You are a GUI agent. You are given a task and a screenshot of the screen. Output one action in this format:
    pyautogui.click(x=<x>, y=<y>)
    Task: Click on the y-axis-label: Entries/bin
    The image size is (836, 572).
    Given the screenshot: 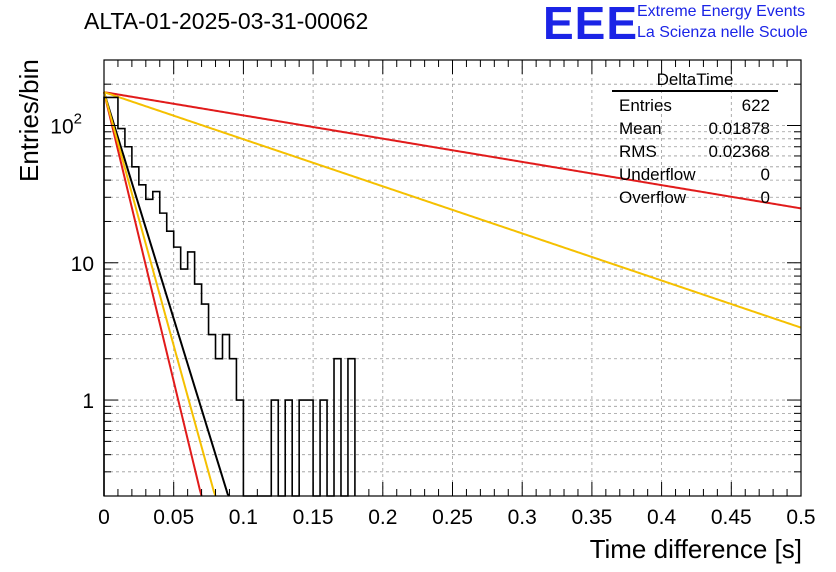 What is the action you would take?
    pyautogui.click(x=29, y=120)
    